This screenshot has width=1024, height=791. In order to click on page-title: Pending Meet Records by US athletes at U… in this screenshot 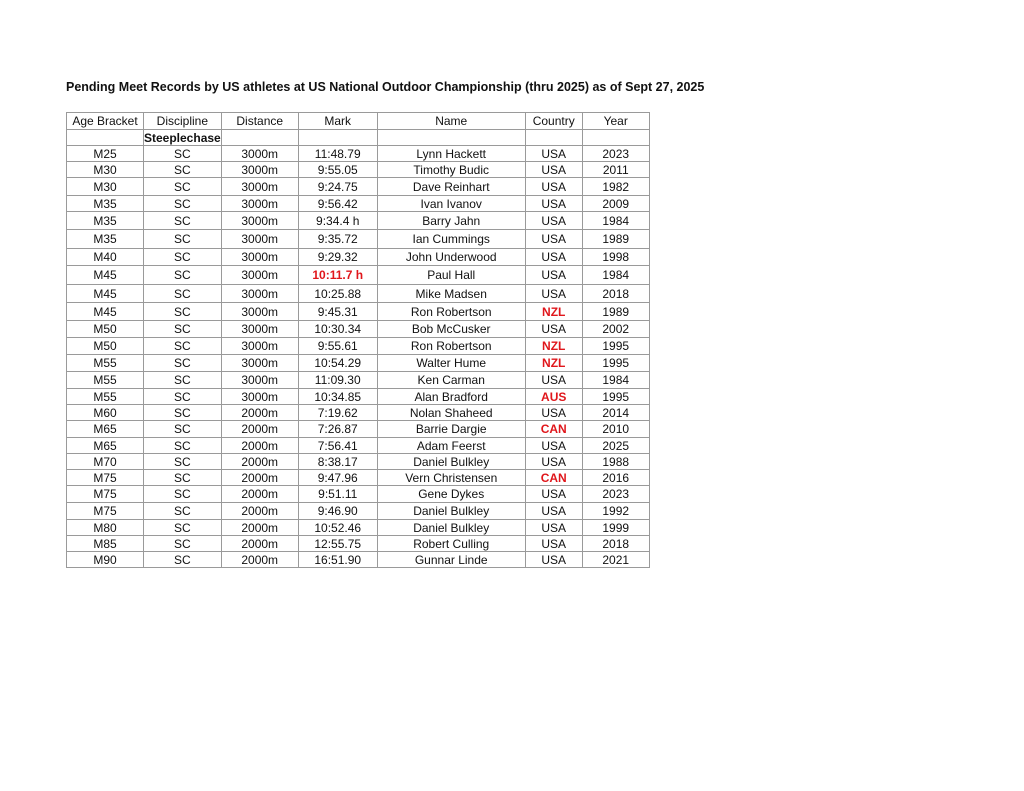, I will do `click(385, 87)`.